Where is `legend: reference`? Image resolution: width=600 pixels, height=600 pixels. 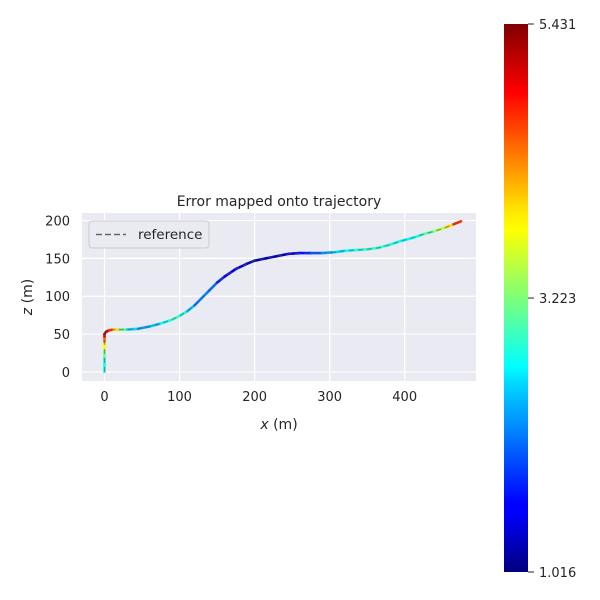
legend: reference is located at coordinates (149, 234).